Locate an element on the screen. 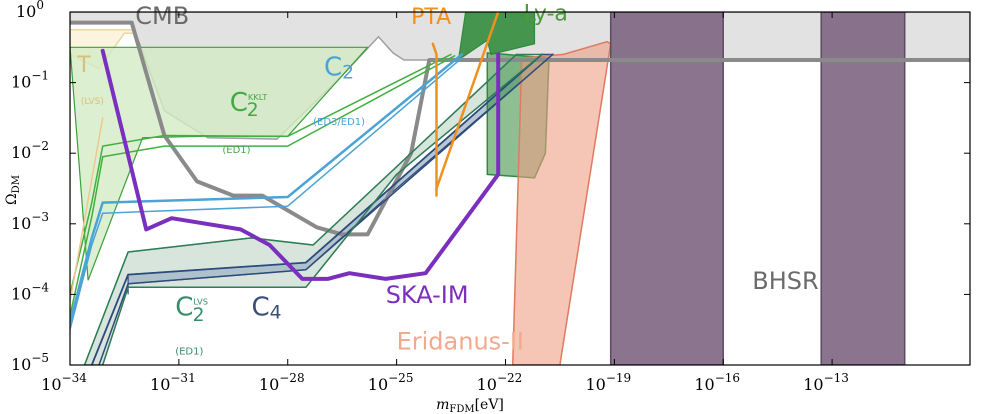  y-tick-label: 10⁻³ is located at coordinates (30, 221).